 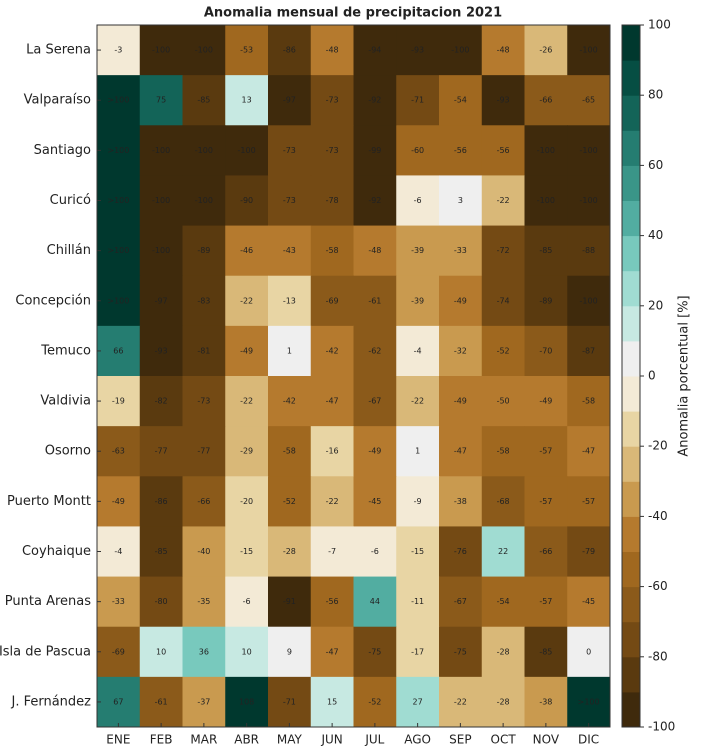 What do you see at coordinates (374, 740) in the screenshot?
I see `x-tick-label: JUL` at bounding box center [374, 740].